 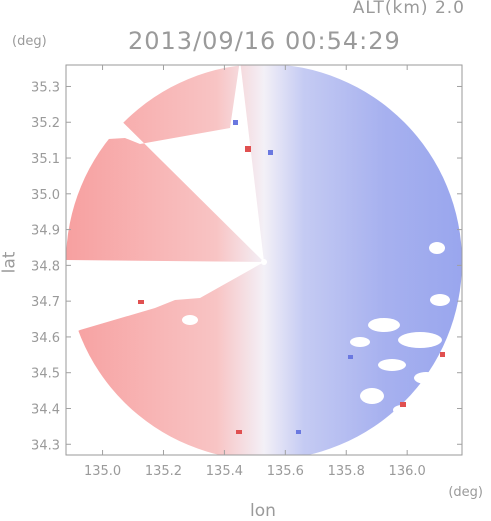 What do you see at coordinates (408, 9) in the screenshot?
I see `altitude-label: ALT(km) 2.0` at bounding box center [408, 9].